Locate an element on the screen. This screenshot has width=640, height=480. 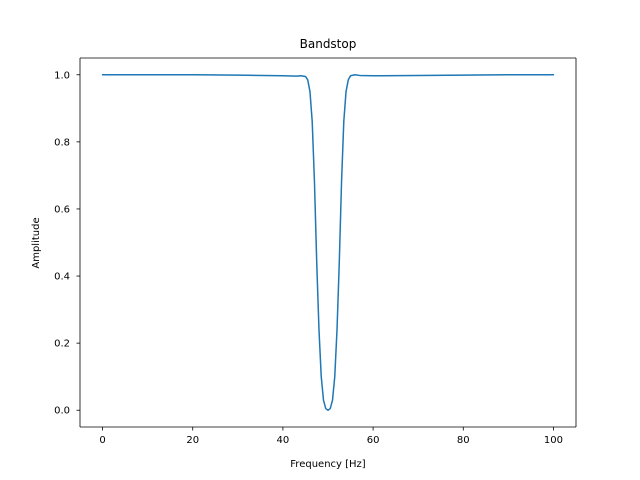
x-tick-label: 100 is located at coordinates (553, 440).